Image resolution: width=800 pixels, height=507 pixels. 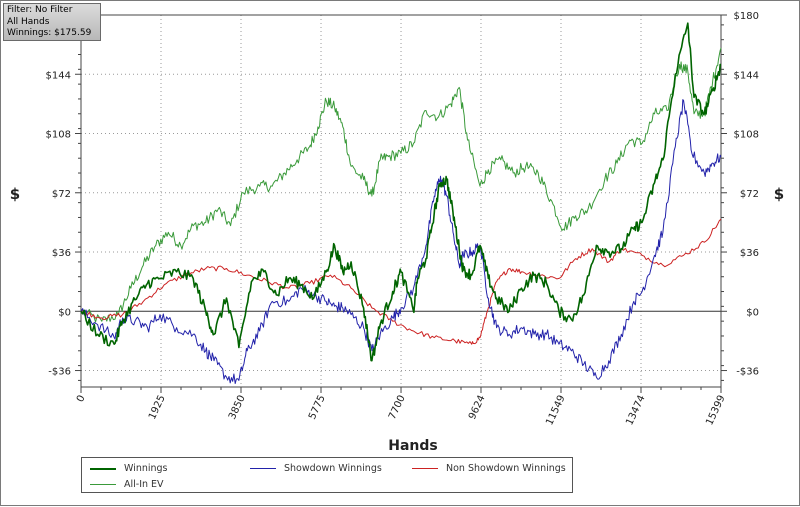 I want to click on legend-item-winnings: Winnings, so click(x=129, y=468).